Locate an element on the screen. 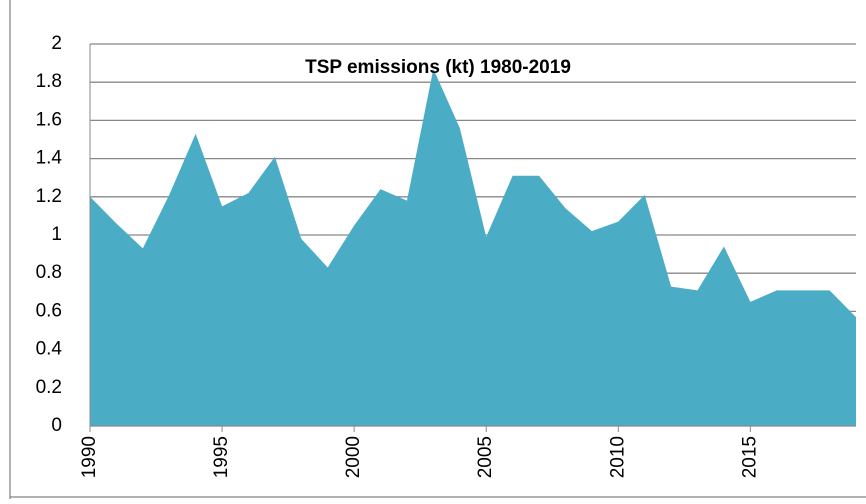  x-tick-label: 2015 is located at coordinates (749, 457).